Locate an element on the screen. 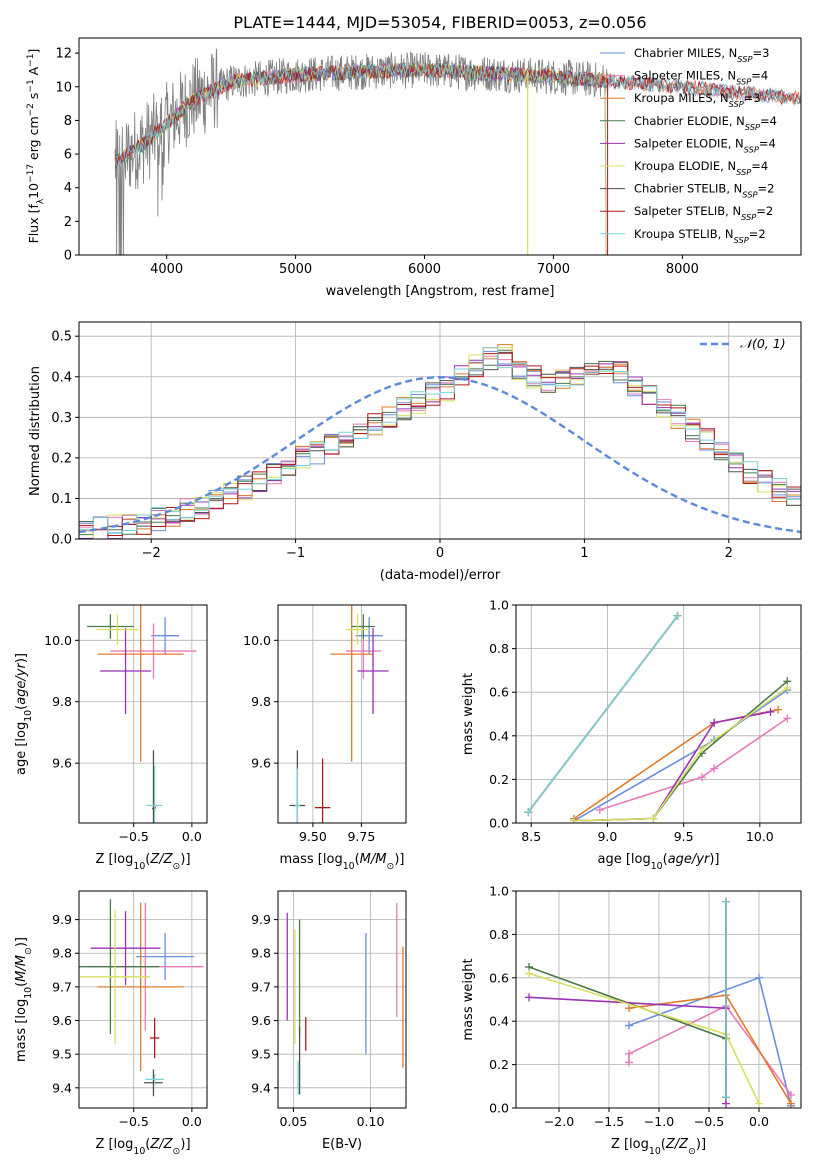 This screenshot has width=819, height=1170. legend-label-salpeter_stelib: Salpeter STELIB, NSSP=2 is located at coordinates (703, 213).